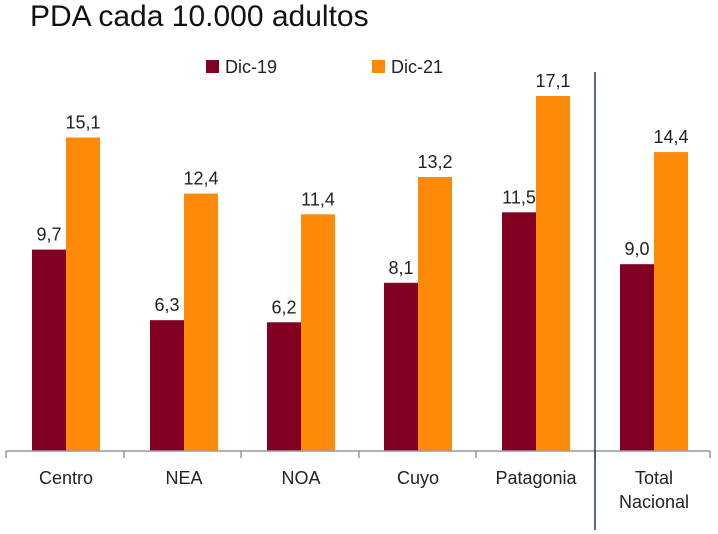 The width and height of the screenshot is (718, 534). What do you see at coordinates (82, 123) in the screenshot?
I see `value-label-dic-21-centro: 15,1` at bounding box center [82, 123].